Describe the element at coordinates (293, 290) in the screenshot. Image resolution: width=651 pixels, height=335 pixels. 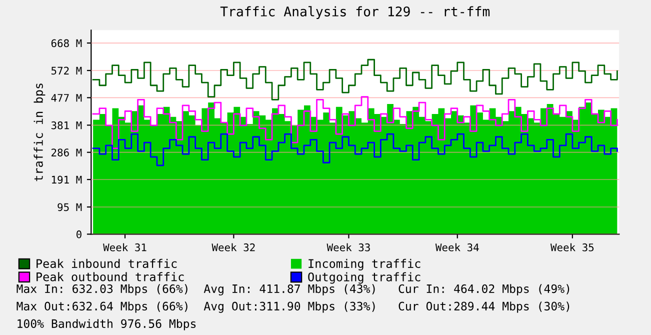
I see `text: Max In: 632.03 Mbps (66%) Avg In: 411.87 Mbps (43%) Cur In: 464.02 Mbps (49%)` at that location.